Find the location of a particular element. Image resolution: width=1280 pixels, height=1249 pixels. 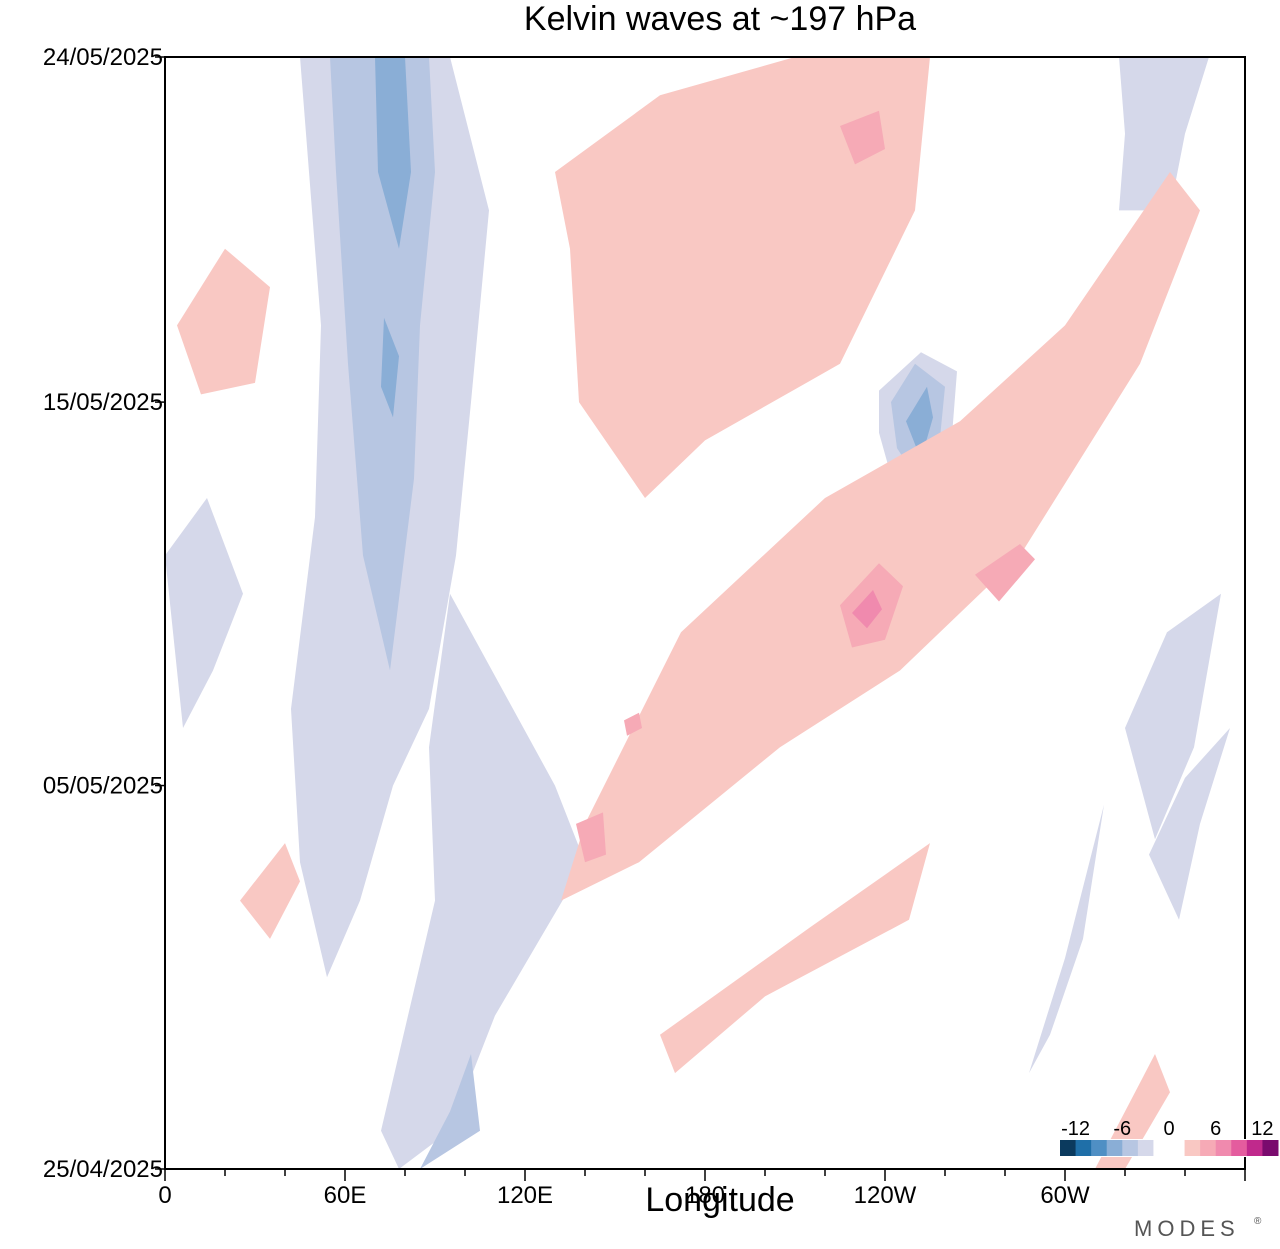

brand-logo-text: MODES is located at coordinates (1187, 1228).